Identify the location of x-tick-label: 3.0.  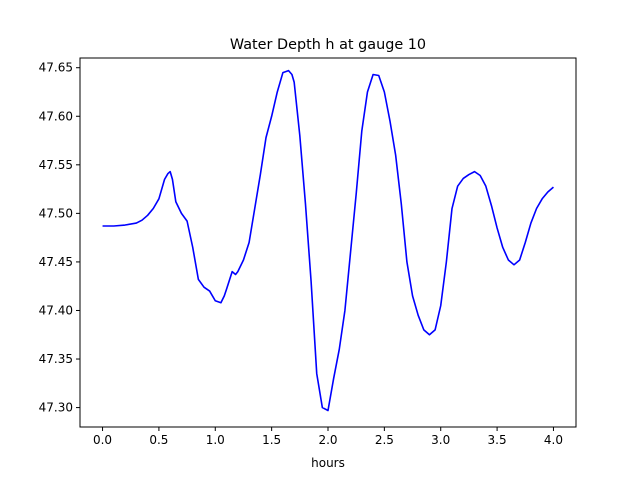
(440, 440).